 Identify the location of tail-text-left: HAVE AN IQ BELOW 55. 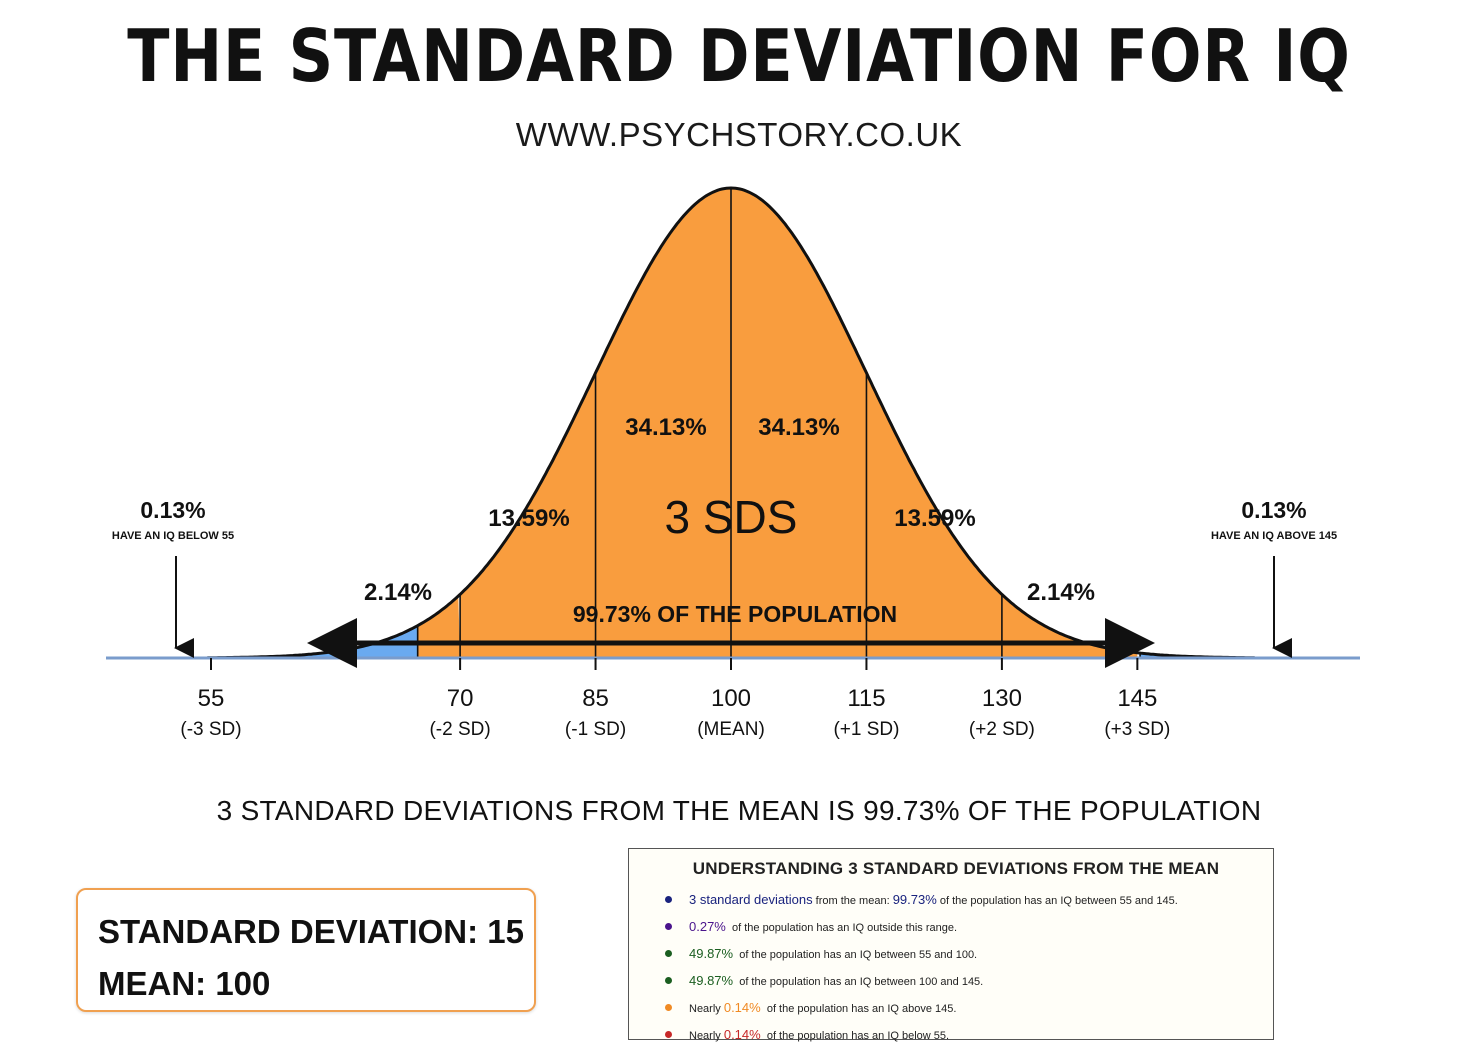
(173, 536).